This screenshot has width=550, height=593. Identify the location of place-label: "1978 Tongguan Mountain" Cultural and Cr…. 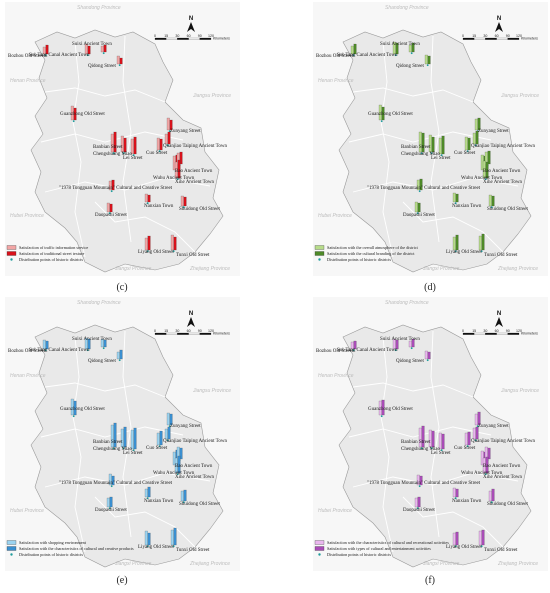
(424, 483).